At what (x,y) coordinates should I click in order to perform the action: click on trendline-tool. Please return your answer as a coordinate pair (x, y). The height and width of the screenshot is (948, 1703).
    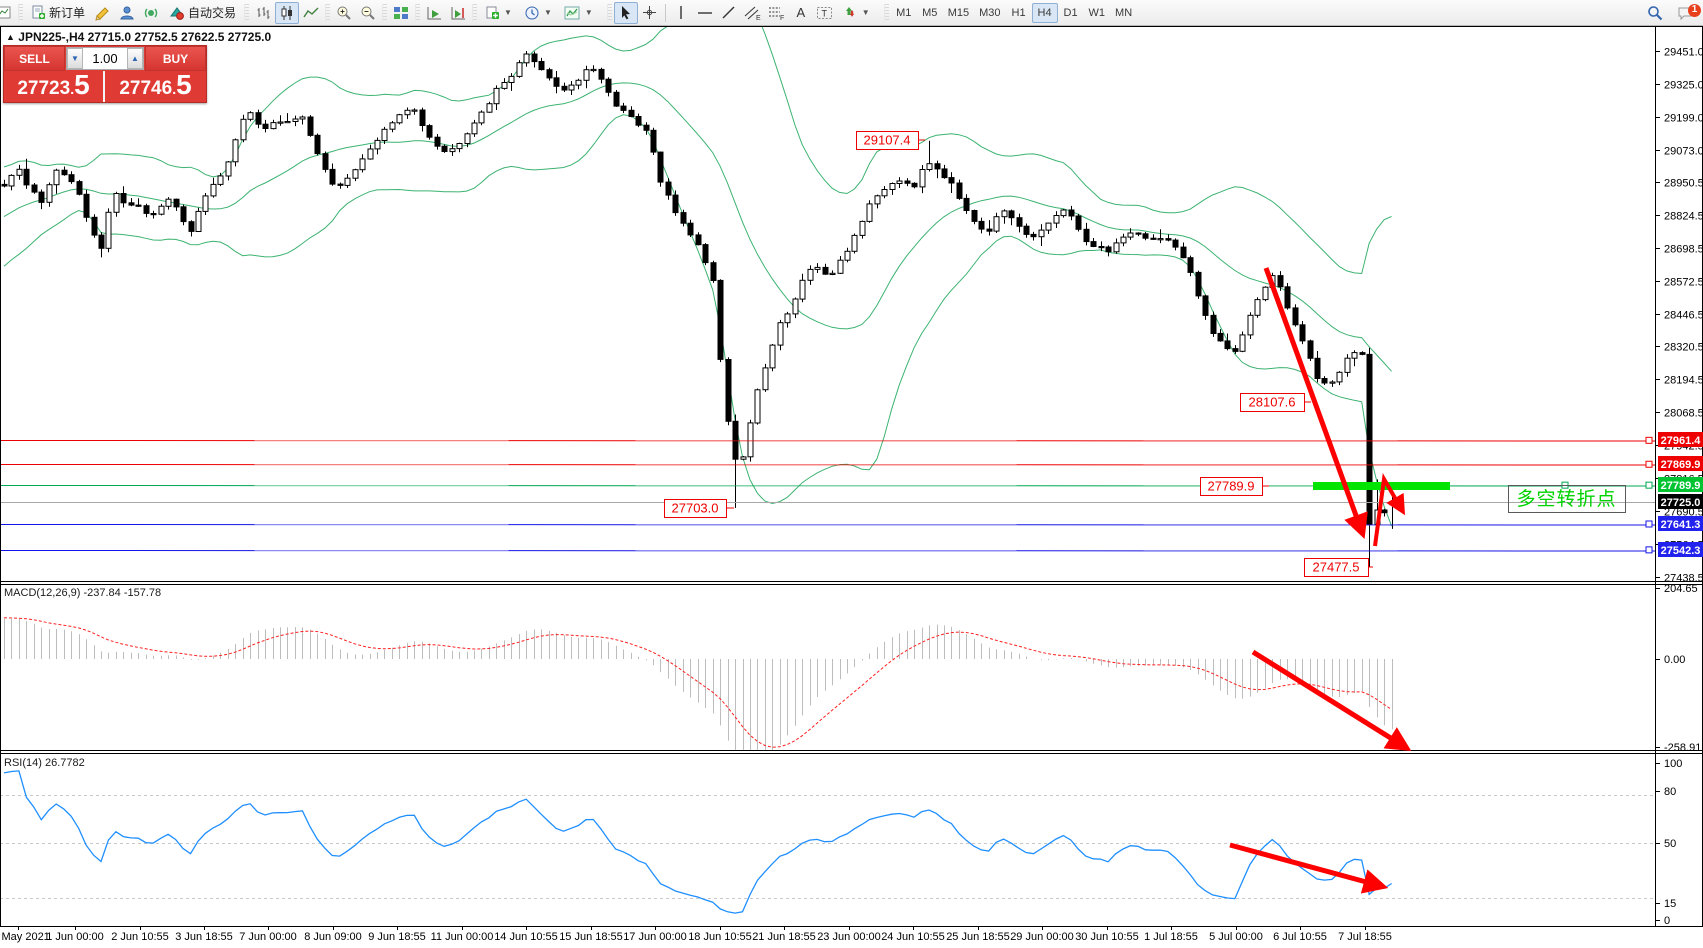
    Looking at the image, I should click on (729, 13).